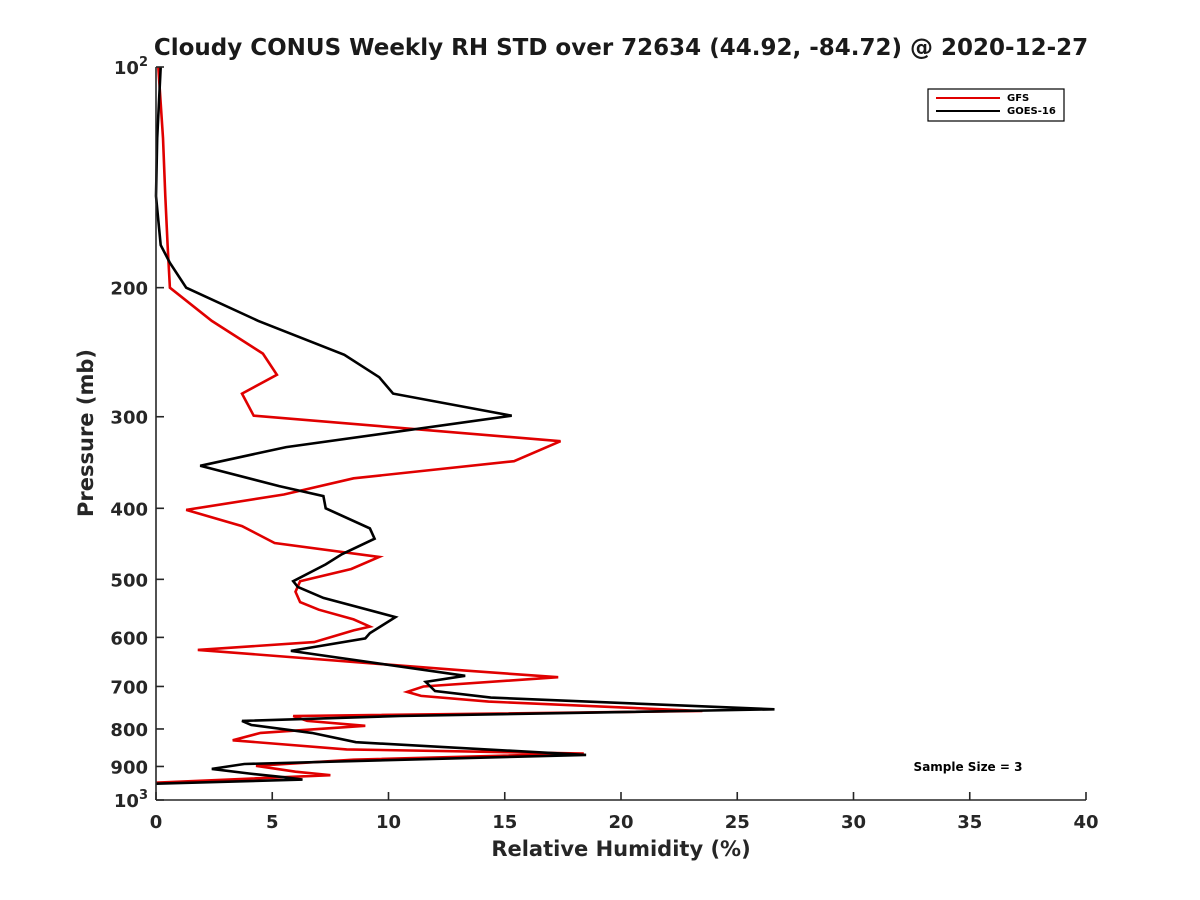  Describe the element at coordinates (1085, 822) in the screenshot. I see `x-tick-label: 40` at that location.